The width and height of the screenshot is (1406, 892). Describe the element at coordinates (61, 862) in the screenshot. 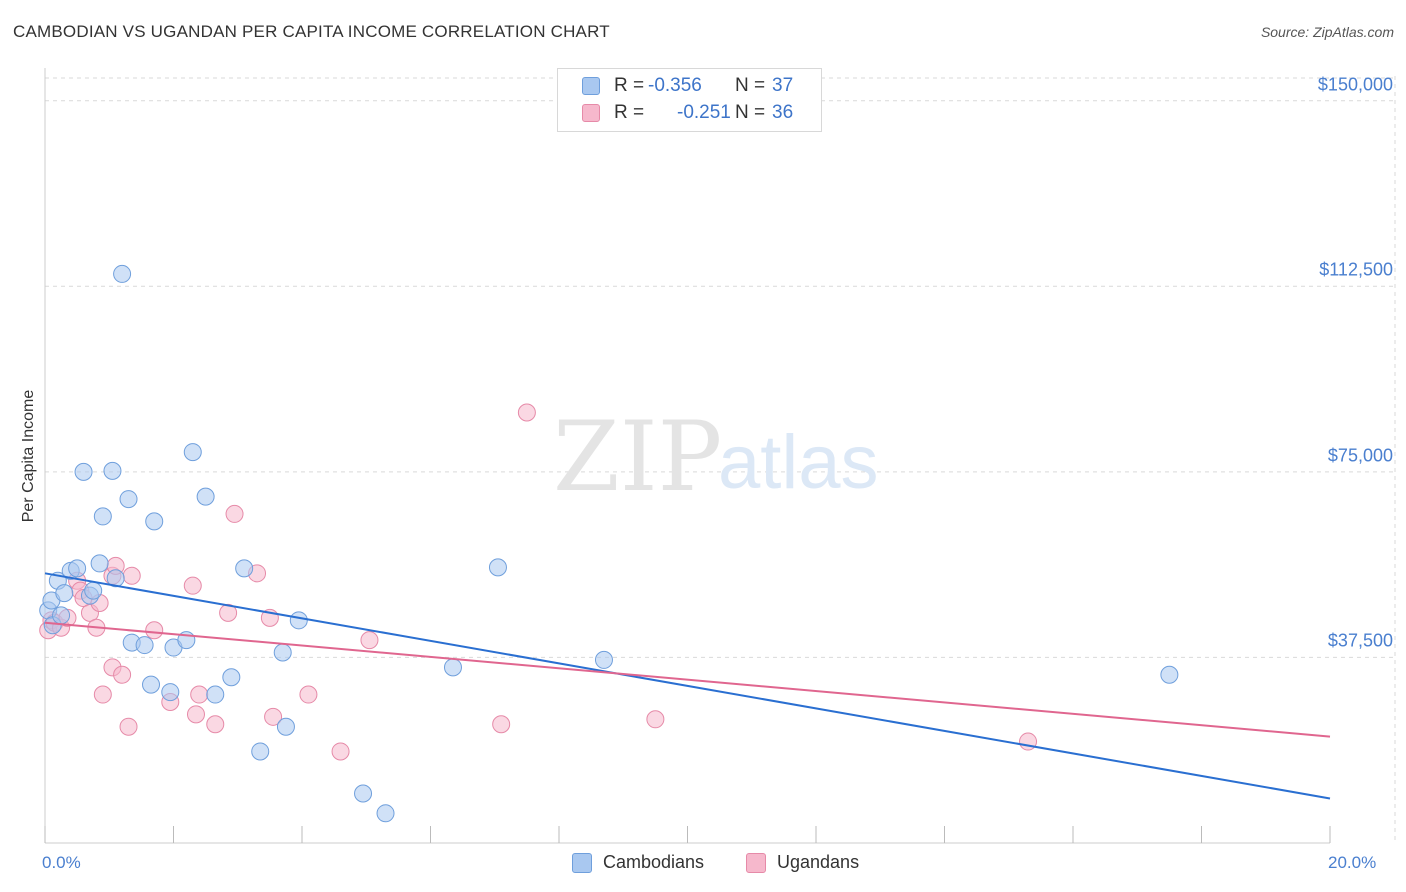

I see `x-tick-min: 0.0%` at that location.